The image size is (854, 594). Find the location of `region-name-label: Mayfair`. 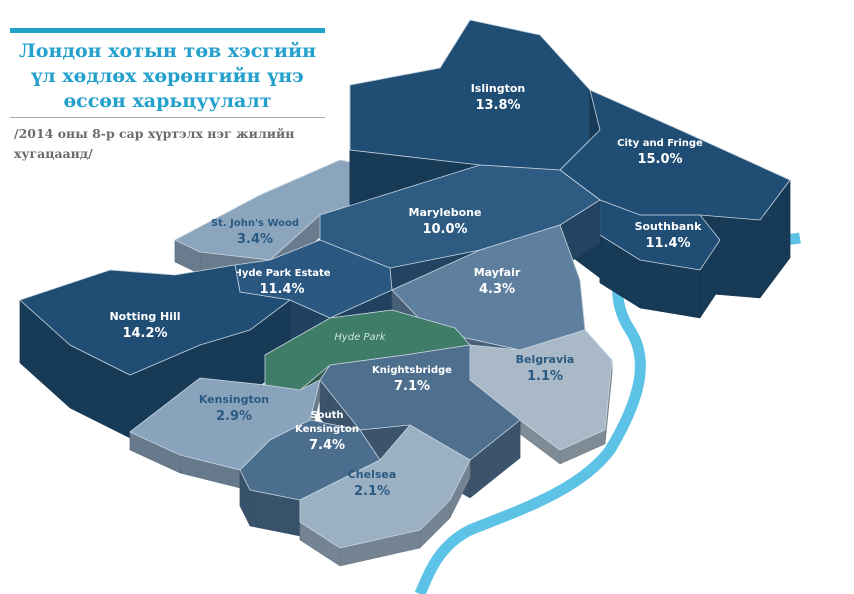

region-name-label: Mayfair is located at coordinates (497, 272).